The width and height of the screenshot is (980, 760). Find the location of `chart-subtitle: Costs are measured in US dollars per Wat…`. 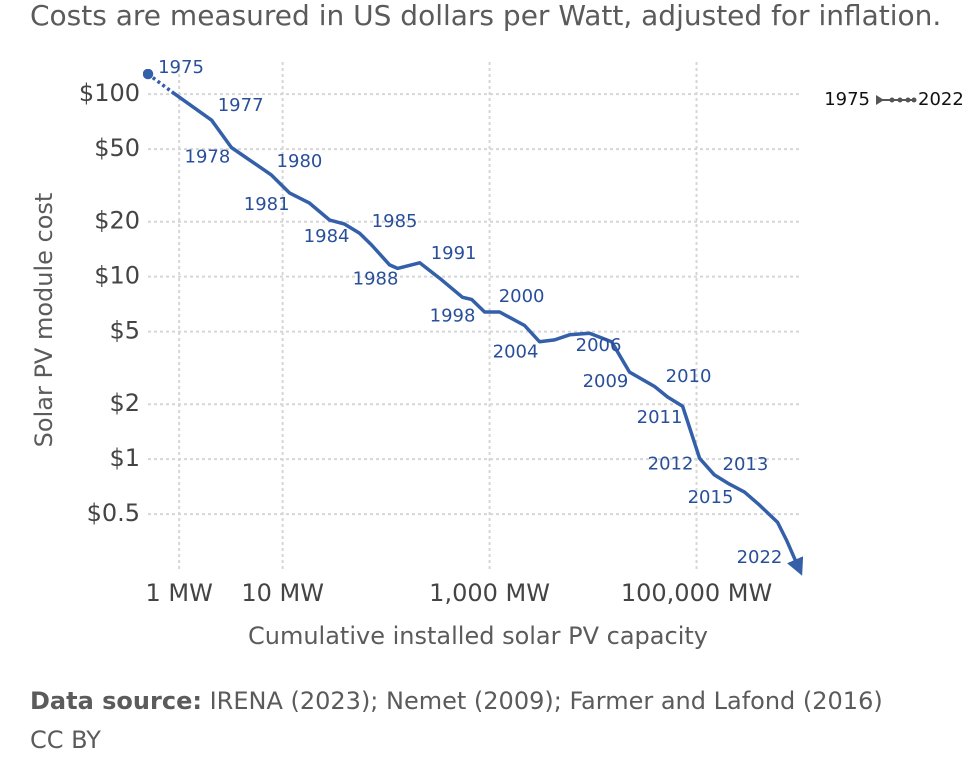

chart-subtitle: Costs are measured in US dollars per Wat… is located at coordinates (485, 16).